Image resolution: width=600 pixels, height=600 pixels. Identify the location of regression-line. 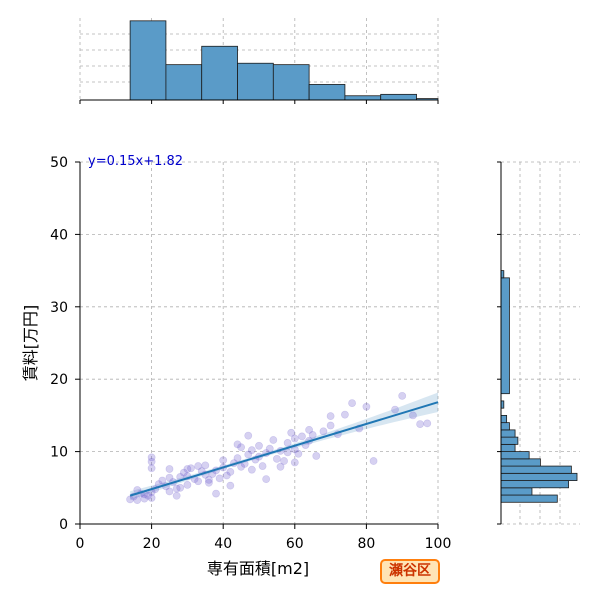
(284, 449).